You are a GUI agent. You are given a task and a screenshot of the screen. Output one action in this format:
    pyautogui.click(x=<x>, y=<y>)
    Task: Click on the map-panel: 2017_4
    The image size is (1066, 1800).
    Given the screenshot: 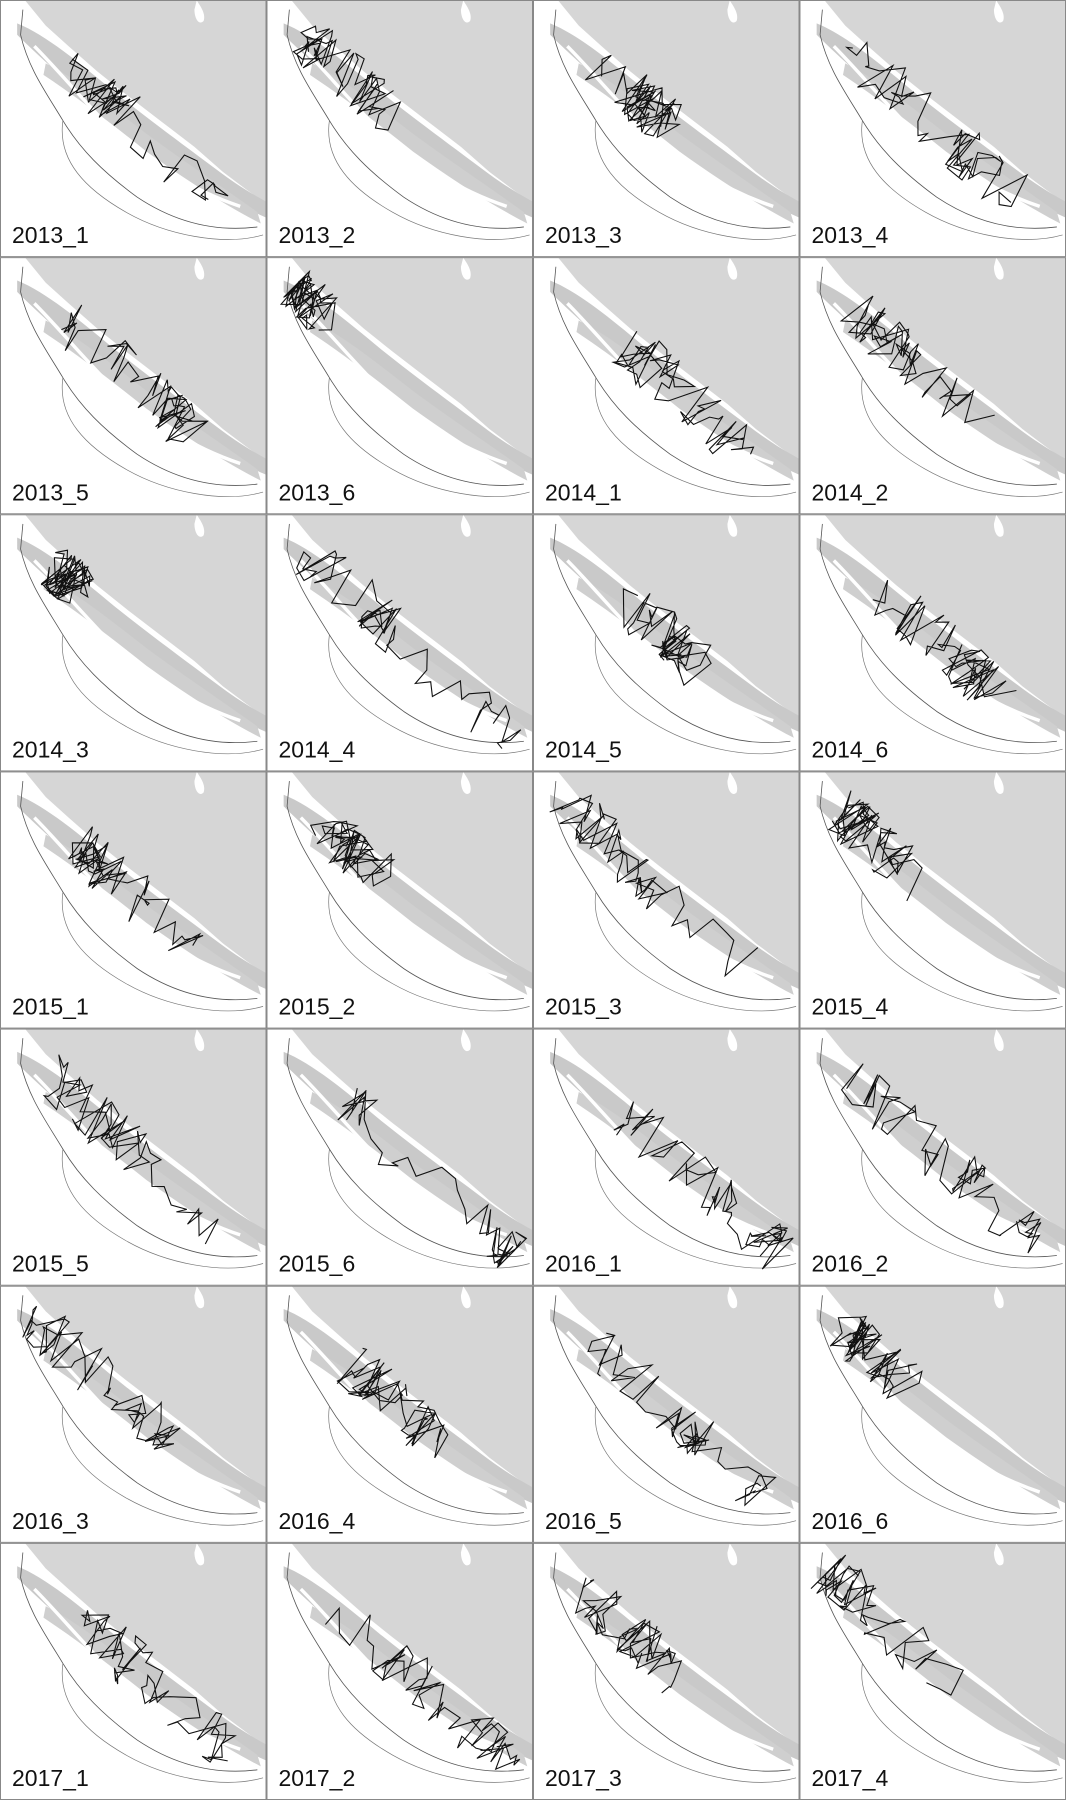 What is the action you would take?
    pyautogui.click(x=932, y=1671)
    